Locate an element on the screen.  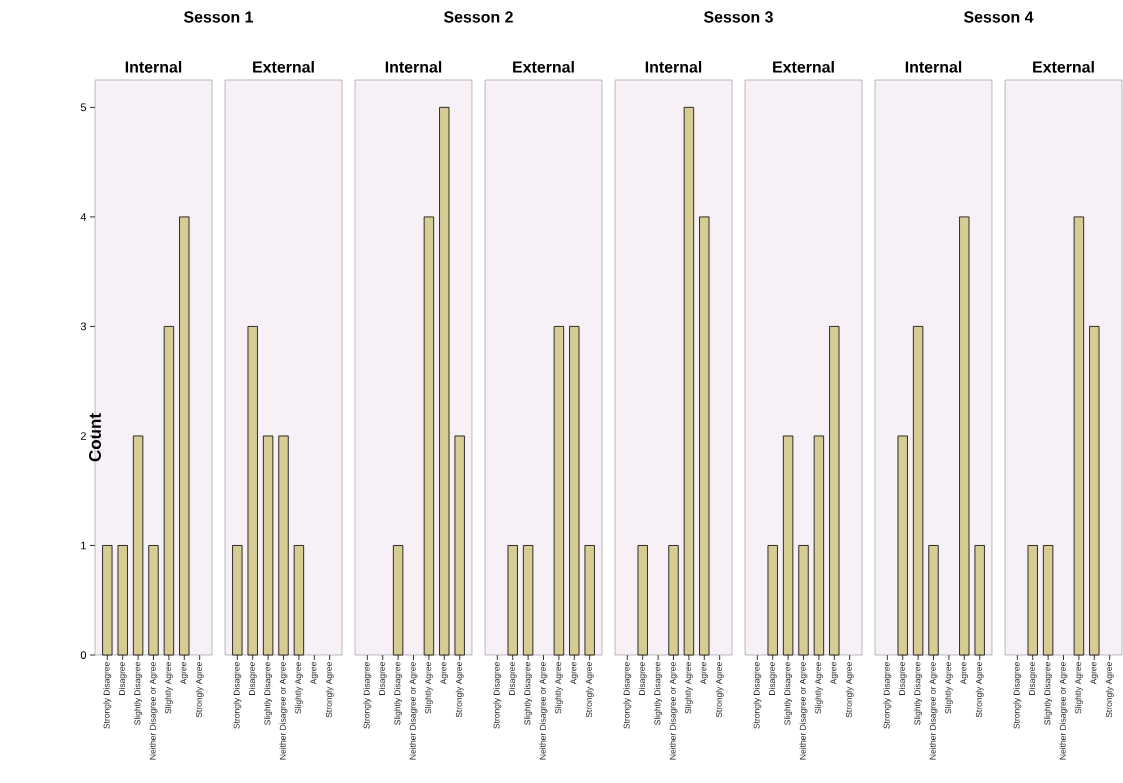
y-tick-label: 0 is located at coordinates (83, 655).